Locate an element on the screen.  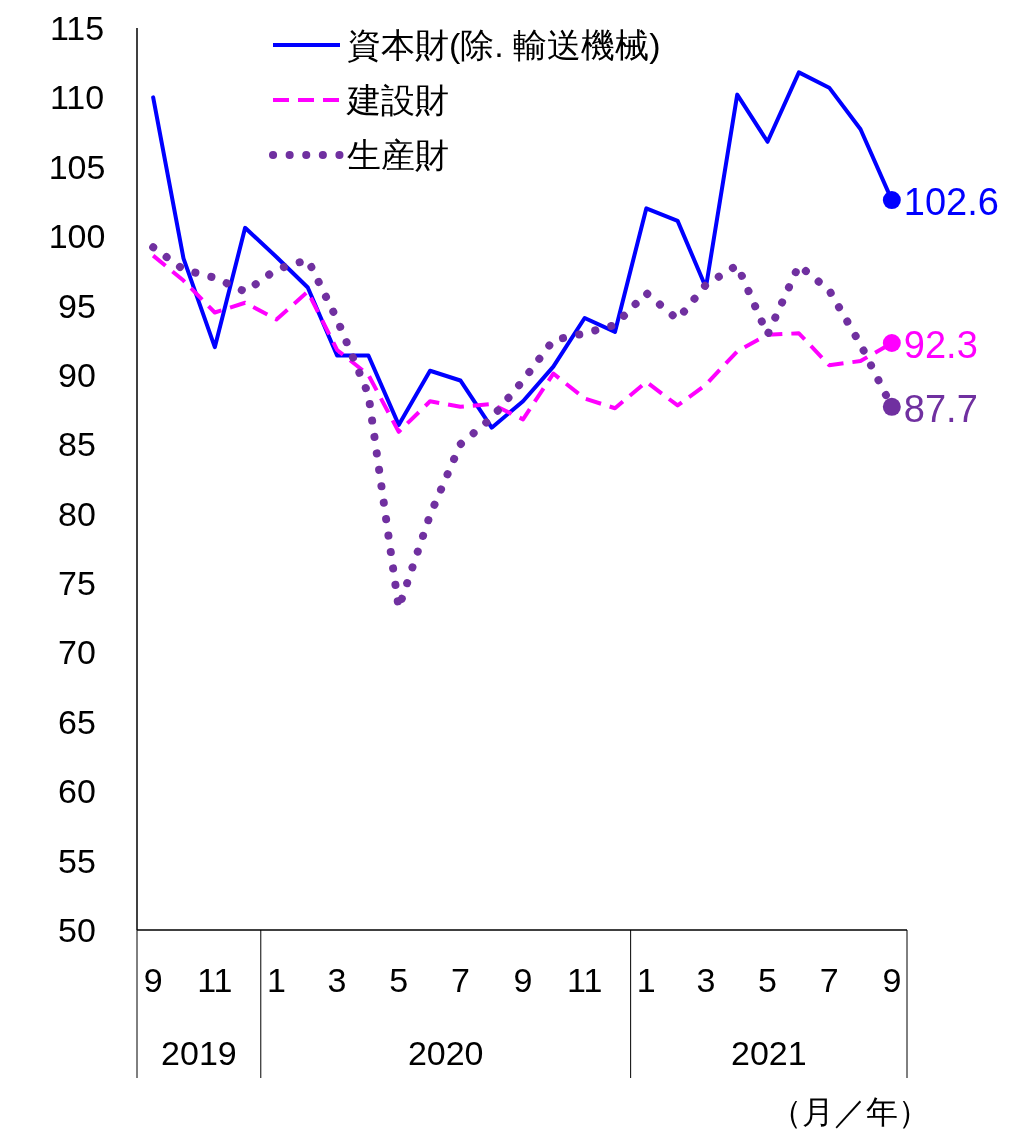
y-tick-label: 50 is located at coordinates (77, 930).